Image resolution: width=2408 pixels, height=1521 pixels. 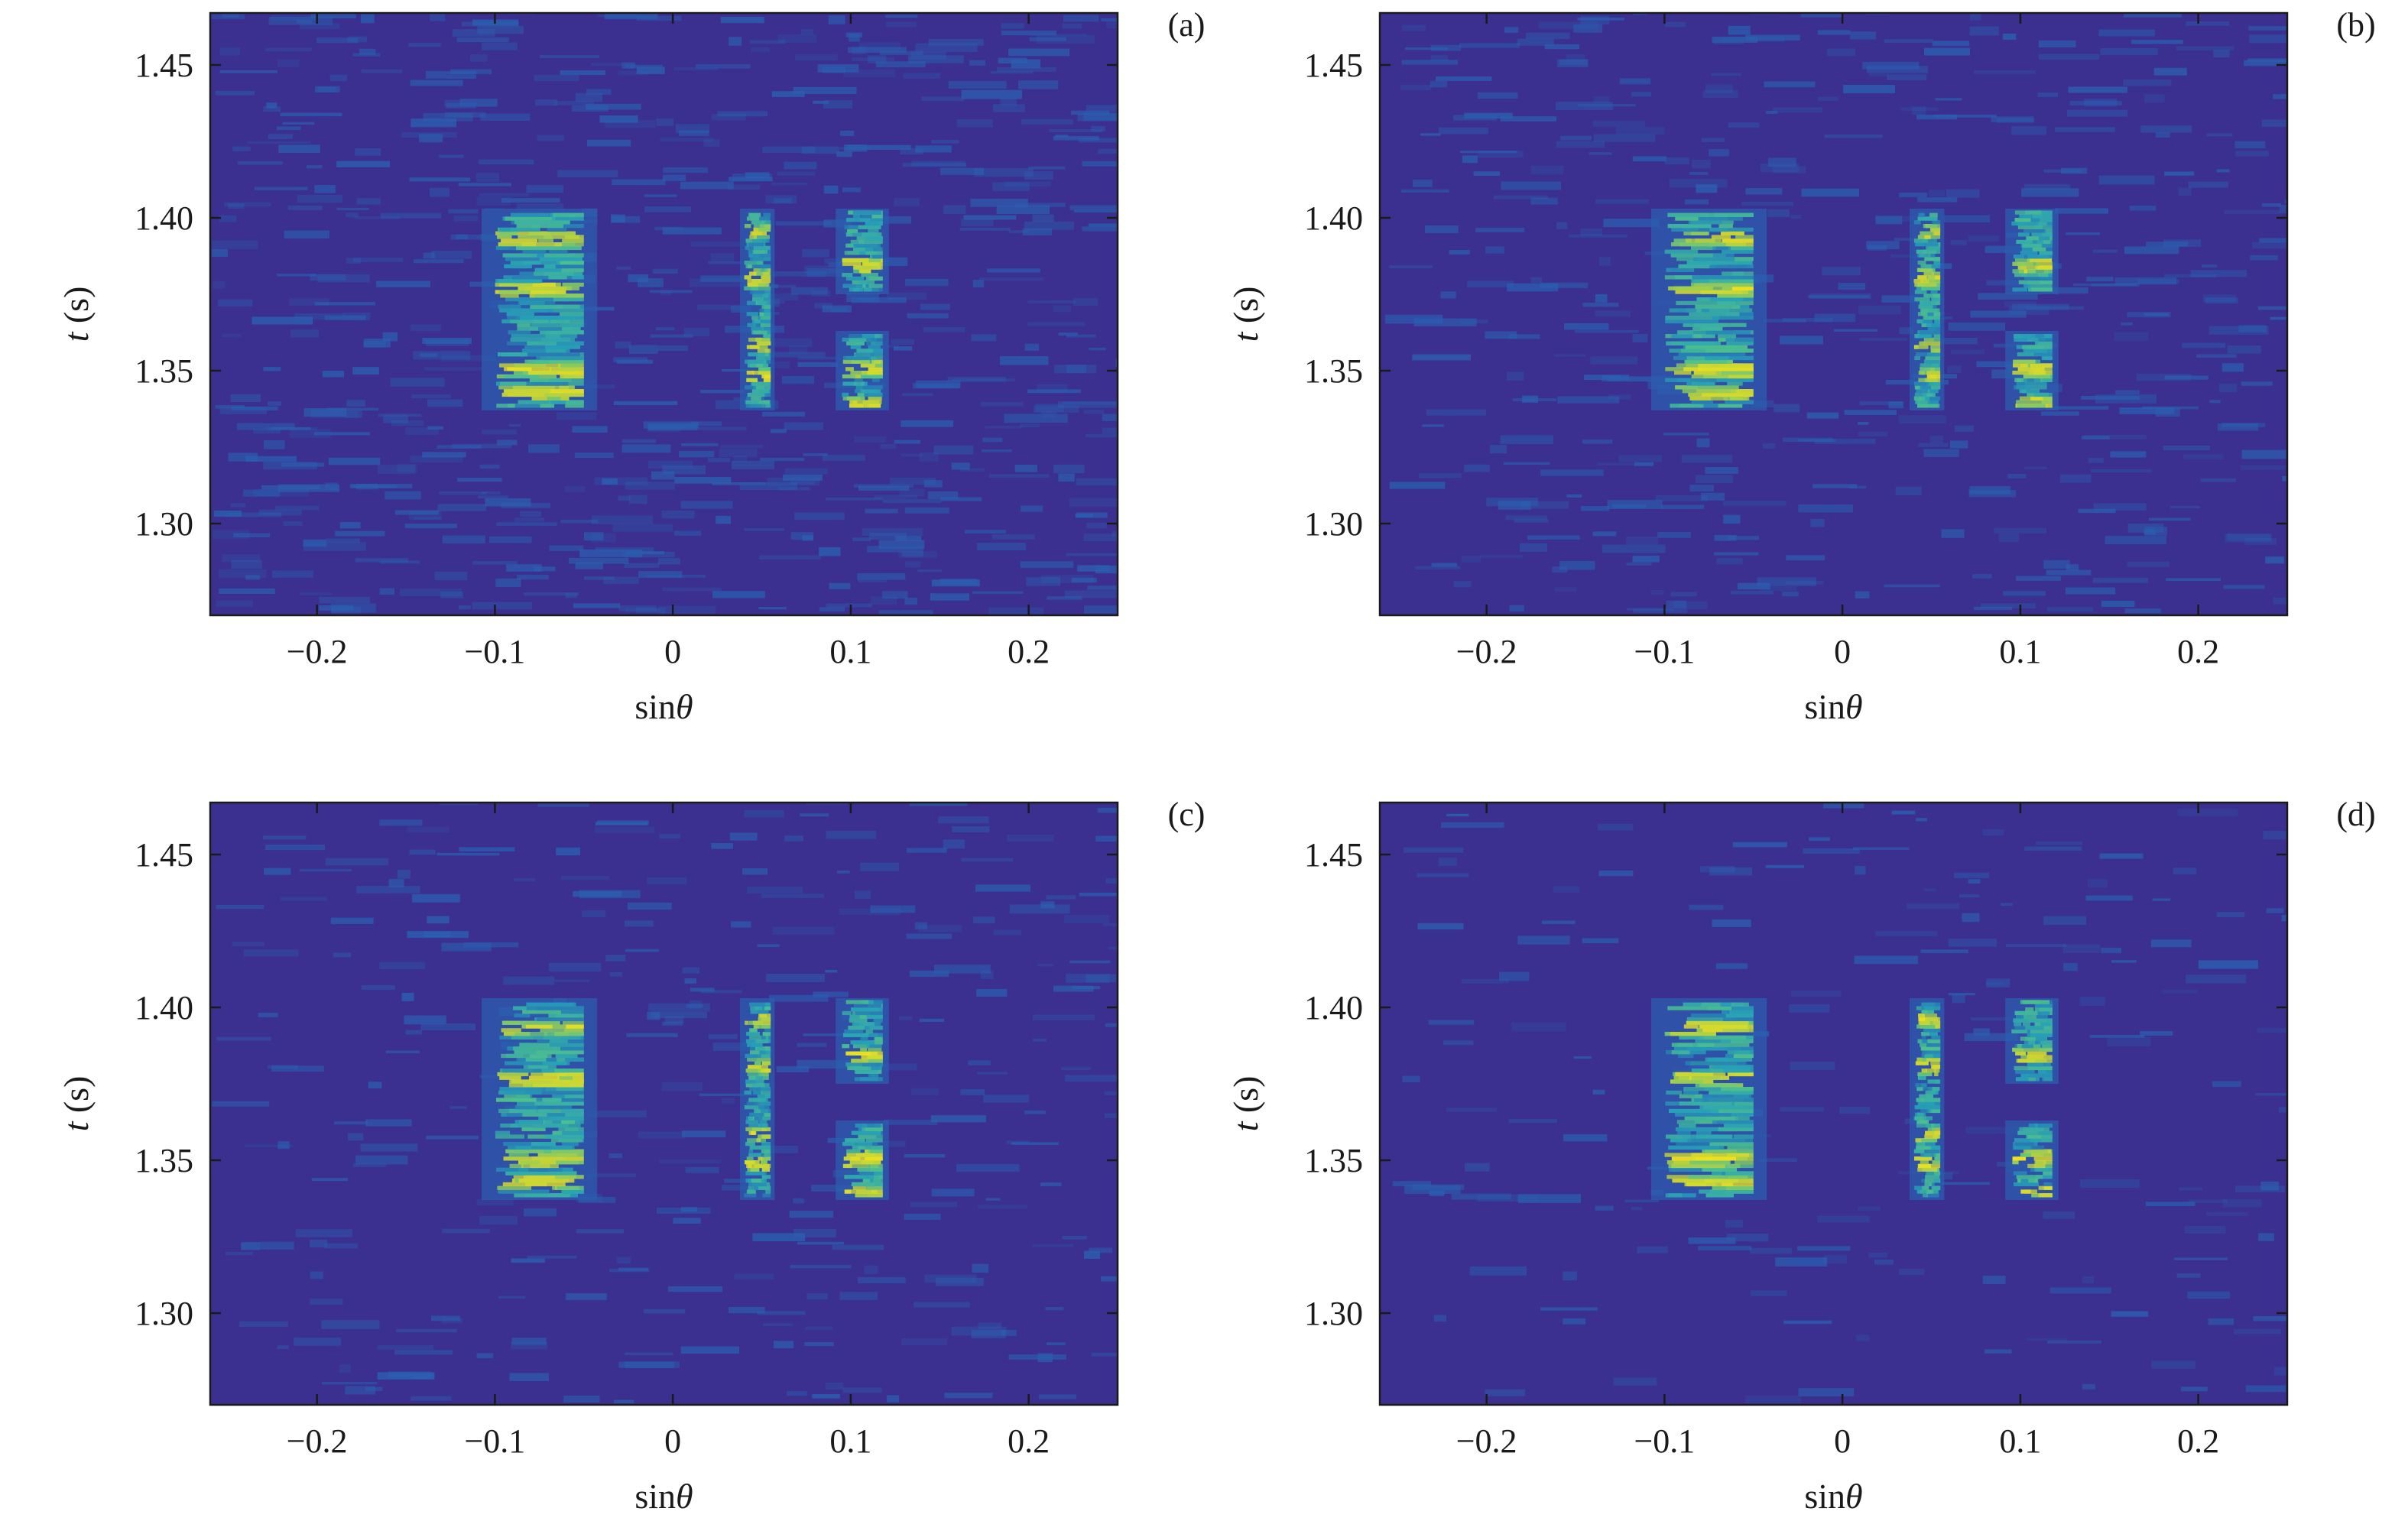 I want to click on x-tick-label: 0, so click(x=1843, y=651).